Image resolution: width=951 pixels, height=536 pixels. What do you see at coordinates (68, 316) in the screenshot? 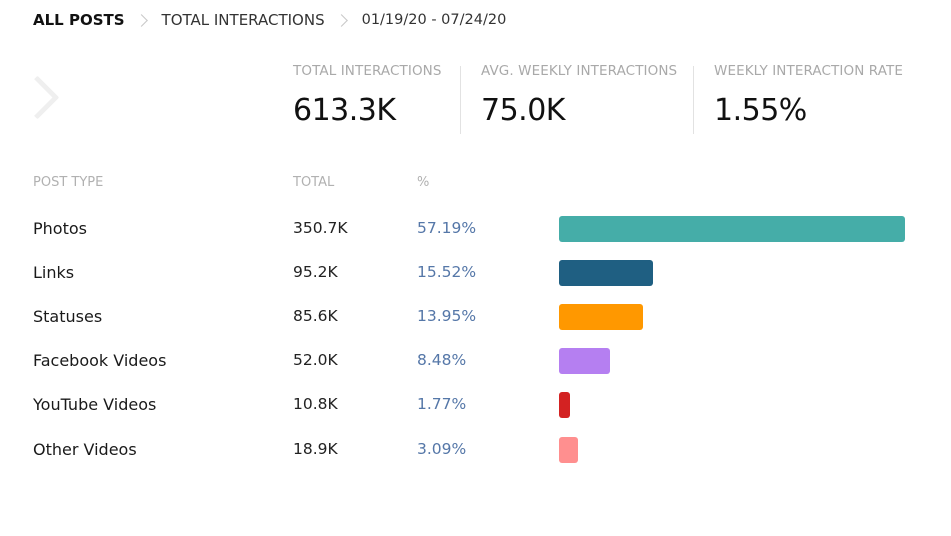
I see `post-type-label: Statuses` at bounding box center [68, 316].